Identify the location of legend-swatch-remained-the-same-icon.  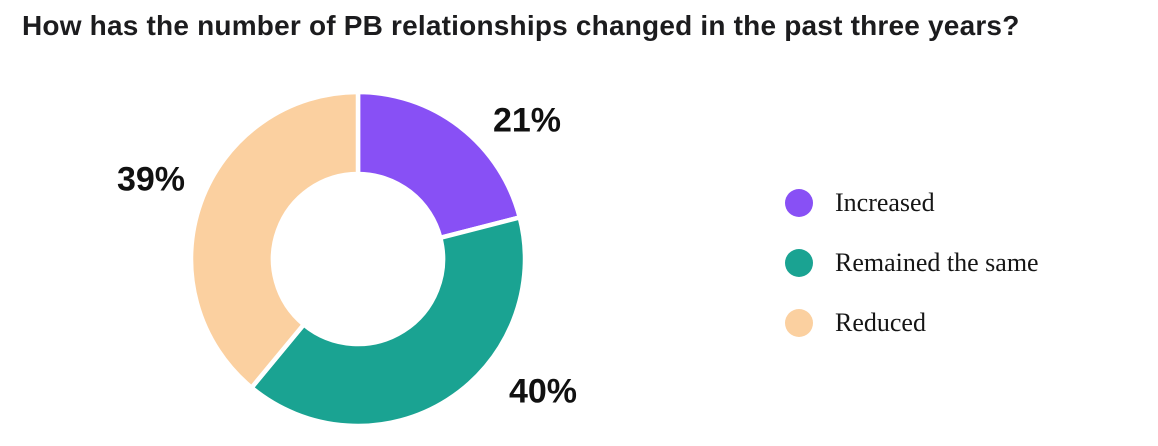
(799, 263).